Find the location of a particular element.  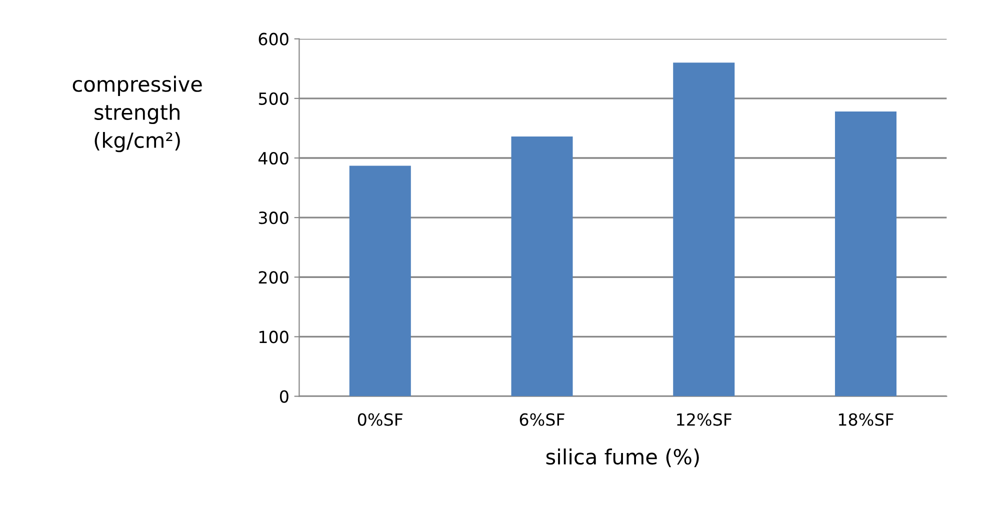

y-tick-label: 500 is located at coordinates (273, 98).